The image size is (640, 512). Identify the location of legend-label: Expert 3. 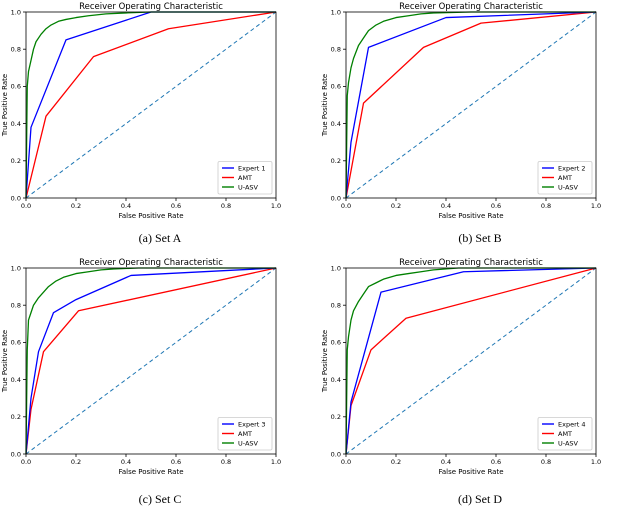
(252, 424).